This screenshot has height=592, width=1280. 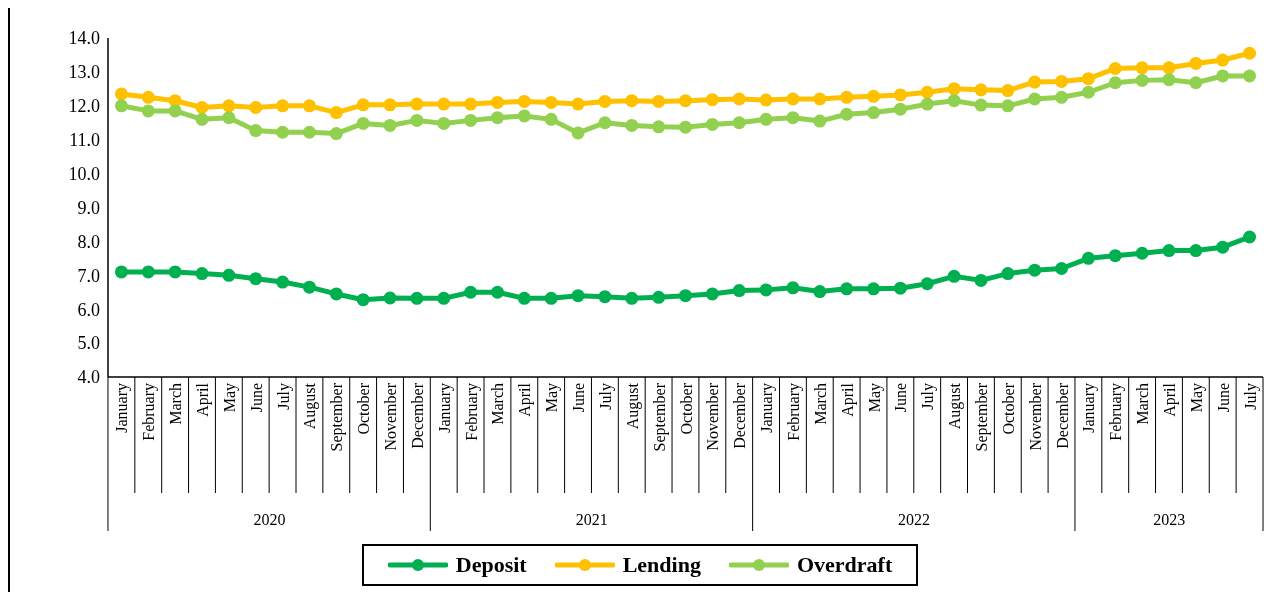 I want to click on text: 2022, so click(x=914, y=519).